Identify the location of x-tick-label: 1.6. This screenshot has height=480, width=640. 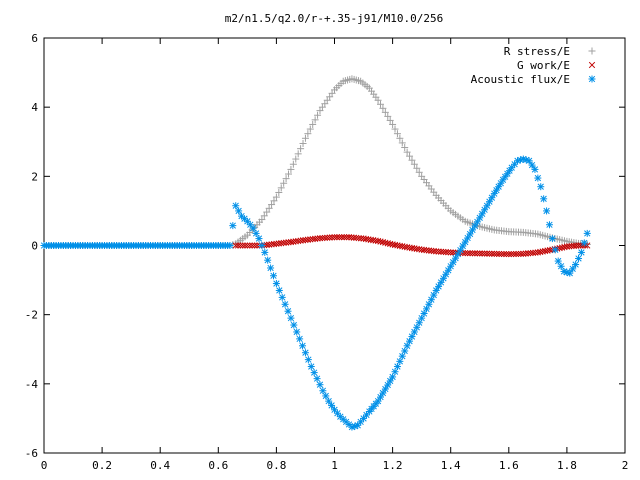
(509, 465).